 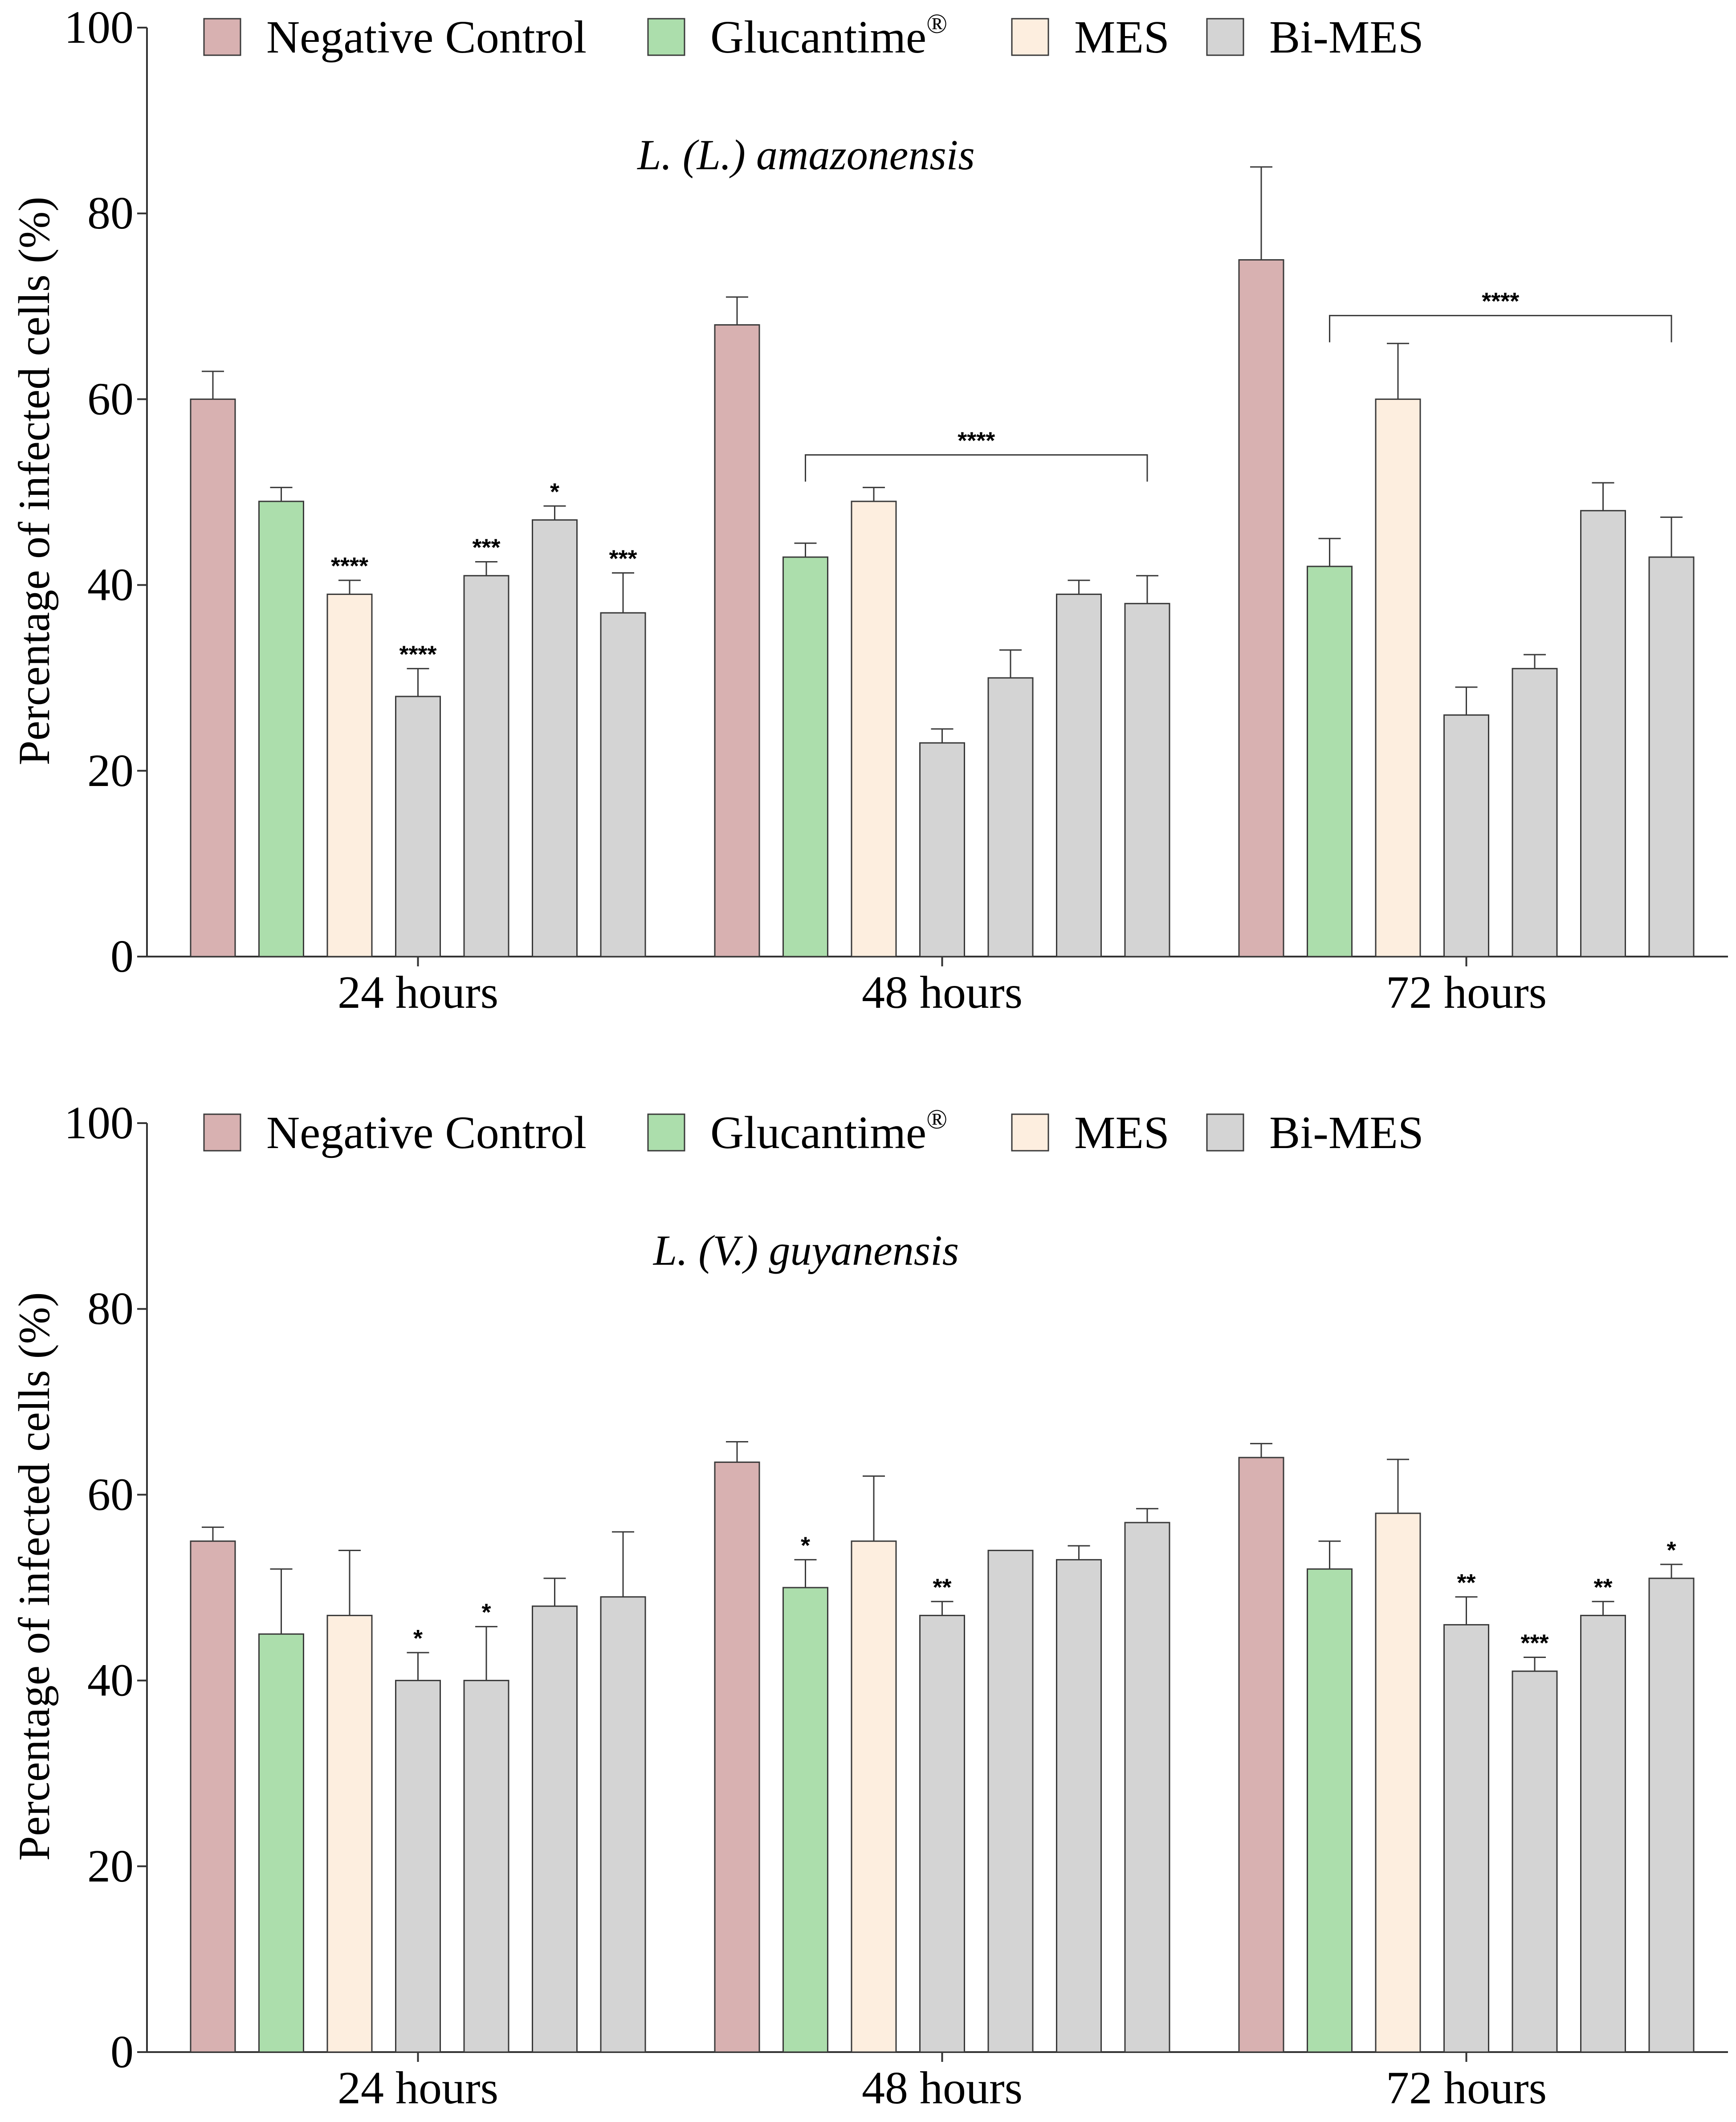 What do you see at coordinates (99, 1123) in the screenshot?
I see `y-tick-label: 100` at bounding box center [99, 1123].